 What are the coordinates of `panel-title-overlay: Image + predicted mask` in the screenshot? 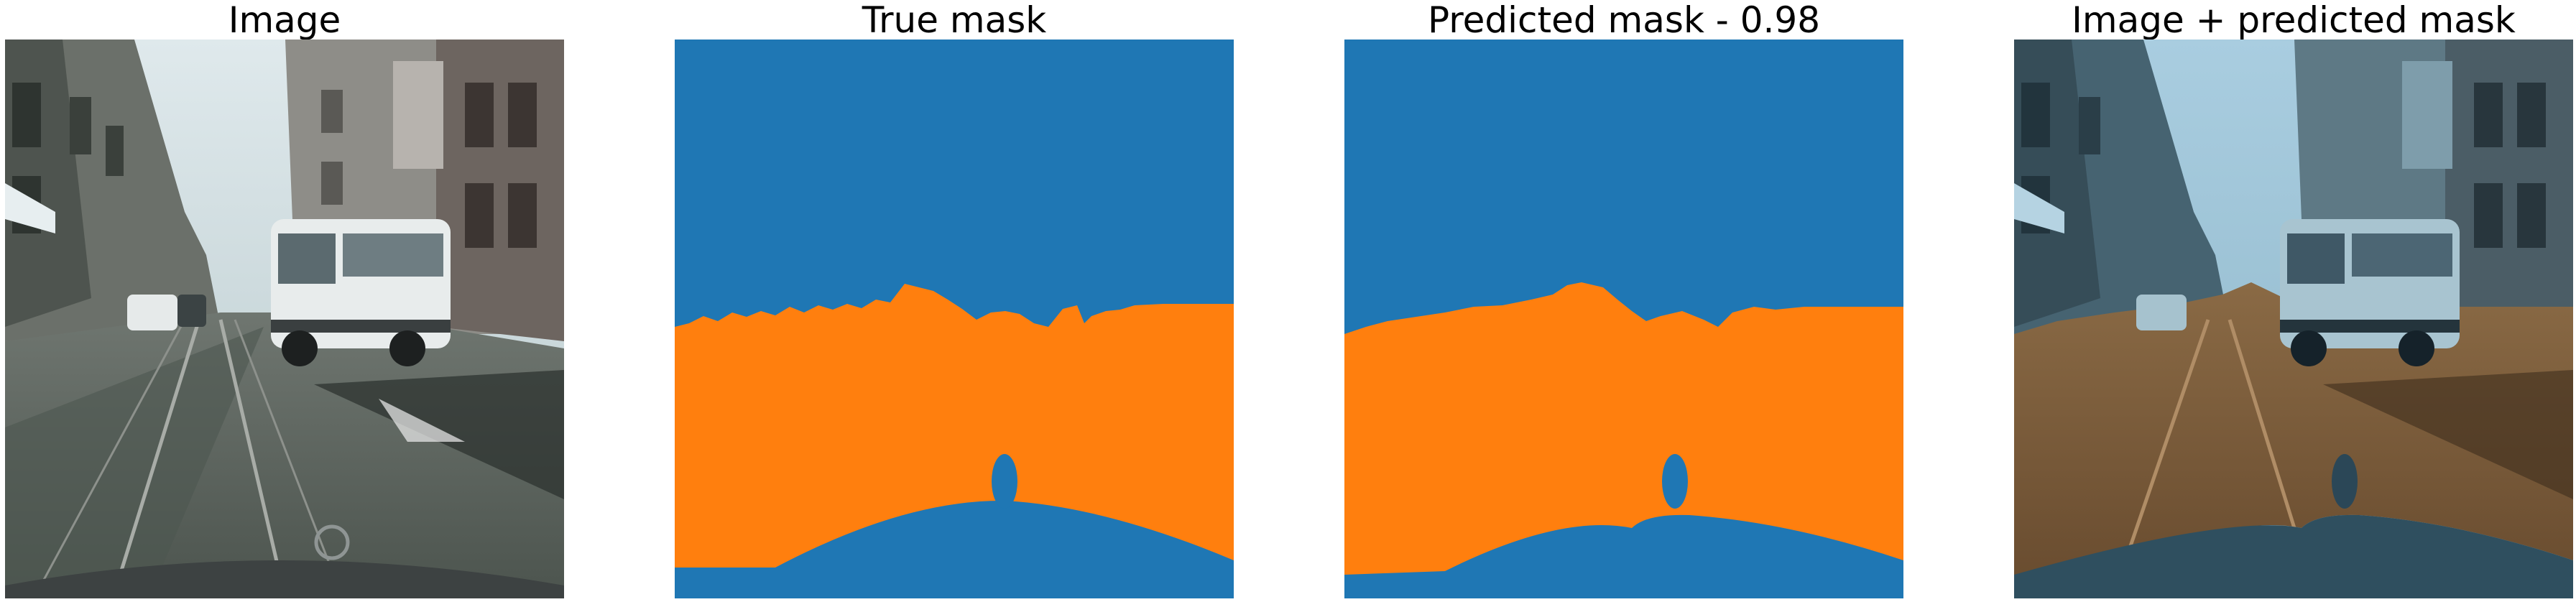 It's located at (2294, 20).